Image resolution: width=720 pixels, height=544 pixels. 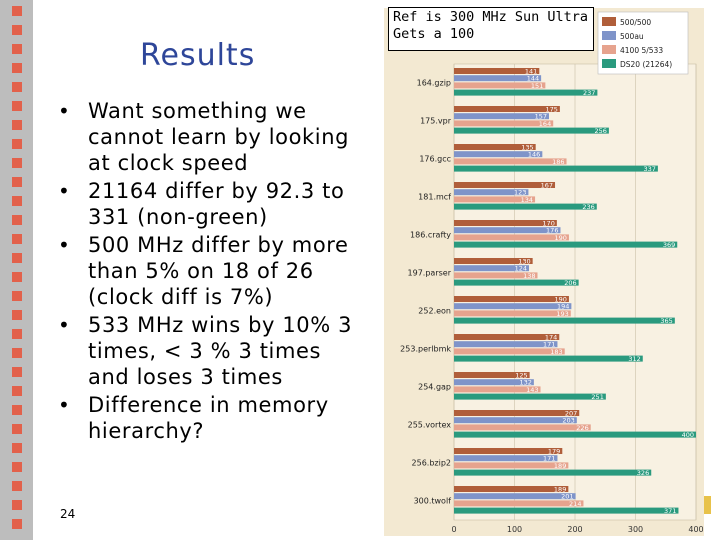 What do you see at coordinates (643, 473) in the screenshot?
I see `bar-value-label: 326` at bounding box center [643, 473].